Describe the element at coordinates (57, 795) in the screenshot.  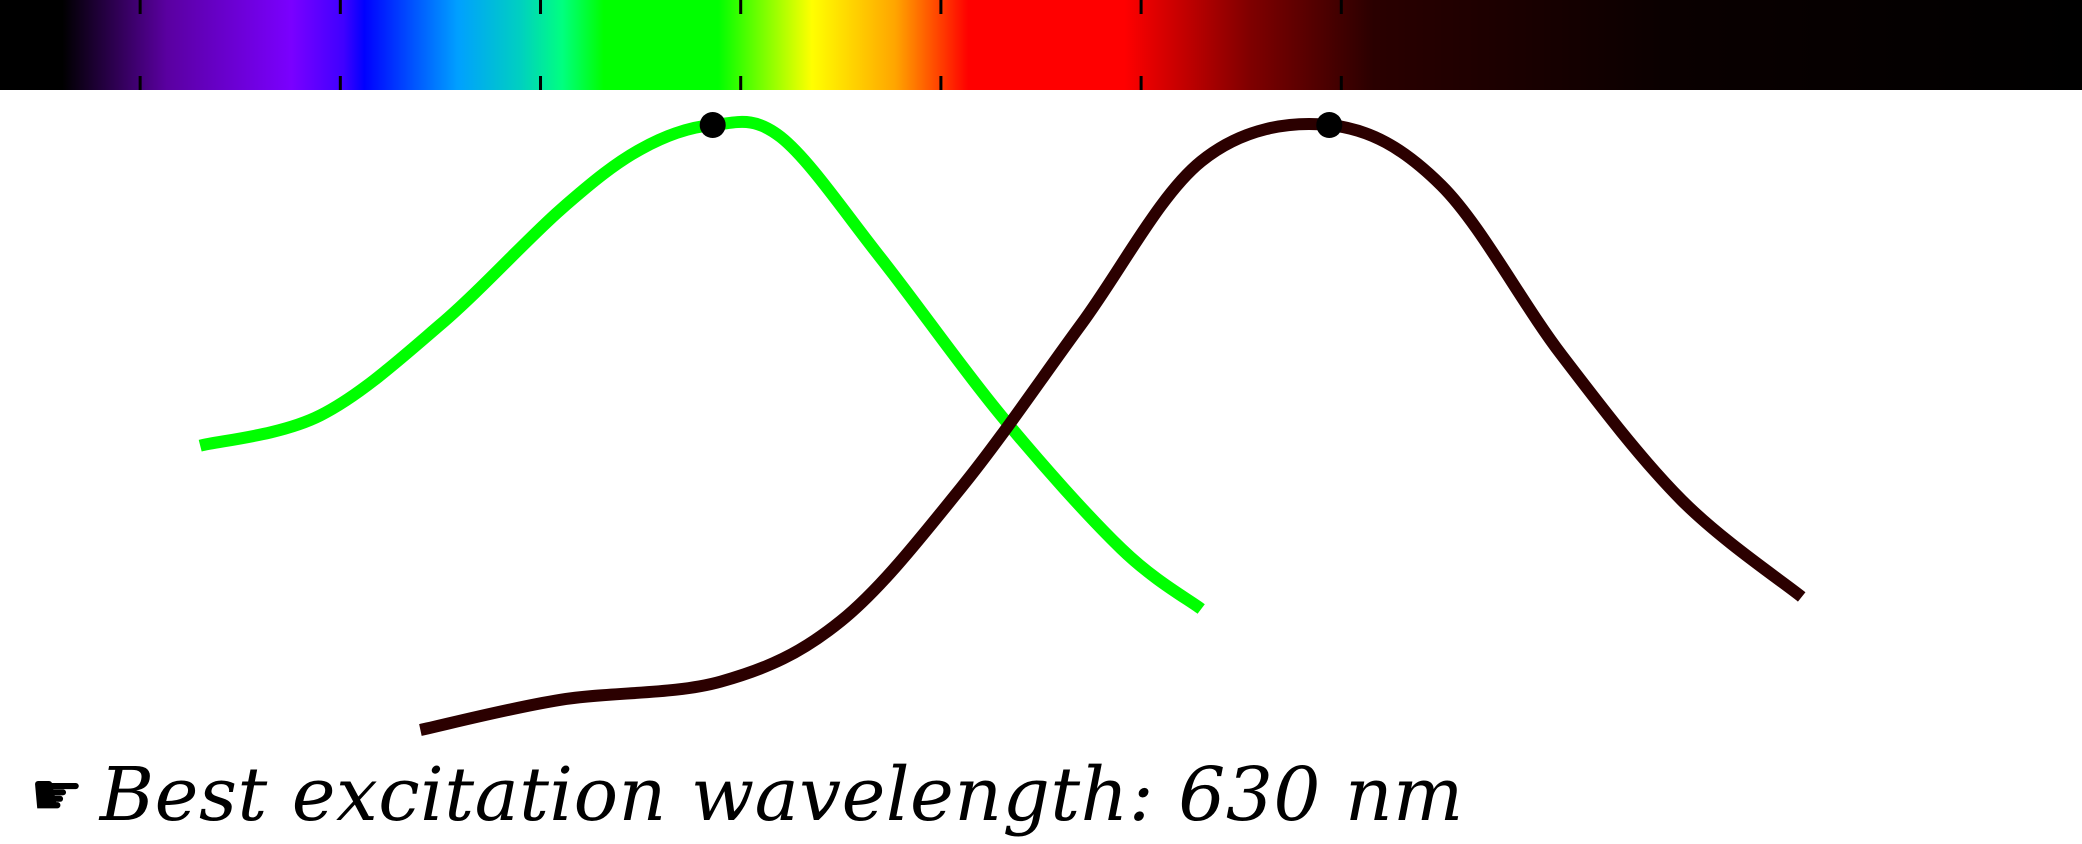
I see `pointing-hand-icon: ☛` at that location.